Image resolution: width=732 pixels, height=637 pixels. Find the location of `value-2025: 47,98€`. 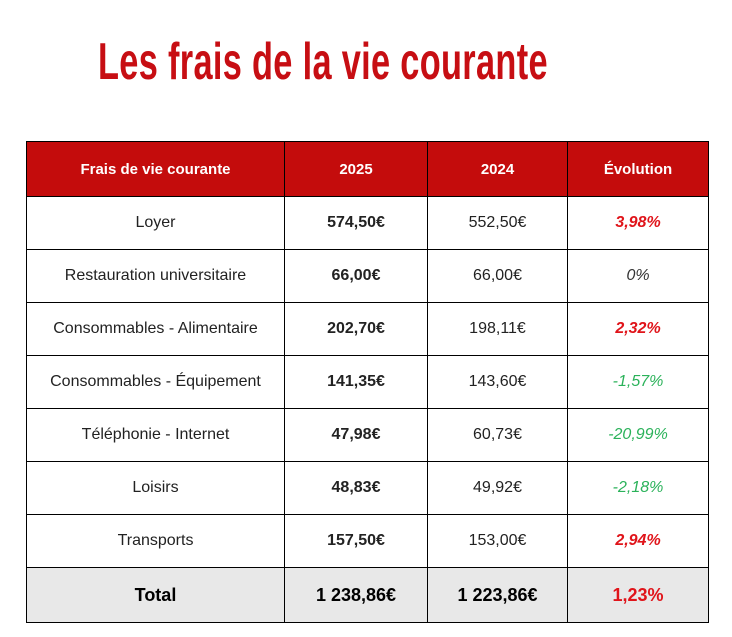

value-2025: 47,98€ is located at coordinates (356, 435).